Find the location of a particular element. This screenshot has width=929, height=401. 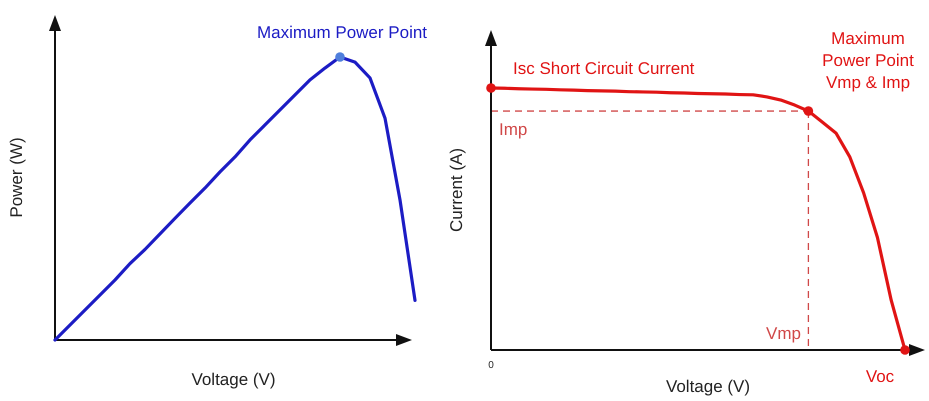

text: Isc Short Circuit Current is located at coordinates (604, 68).